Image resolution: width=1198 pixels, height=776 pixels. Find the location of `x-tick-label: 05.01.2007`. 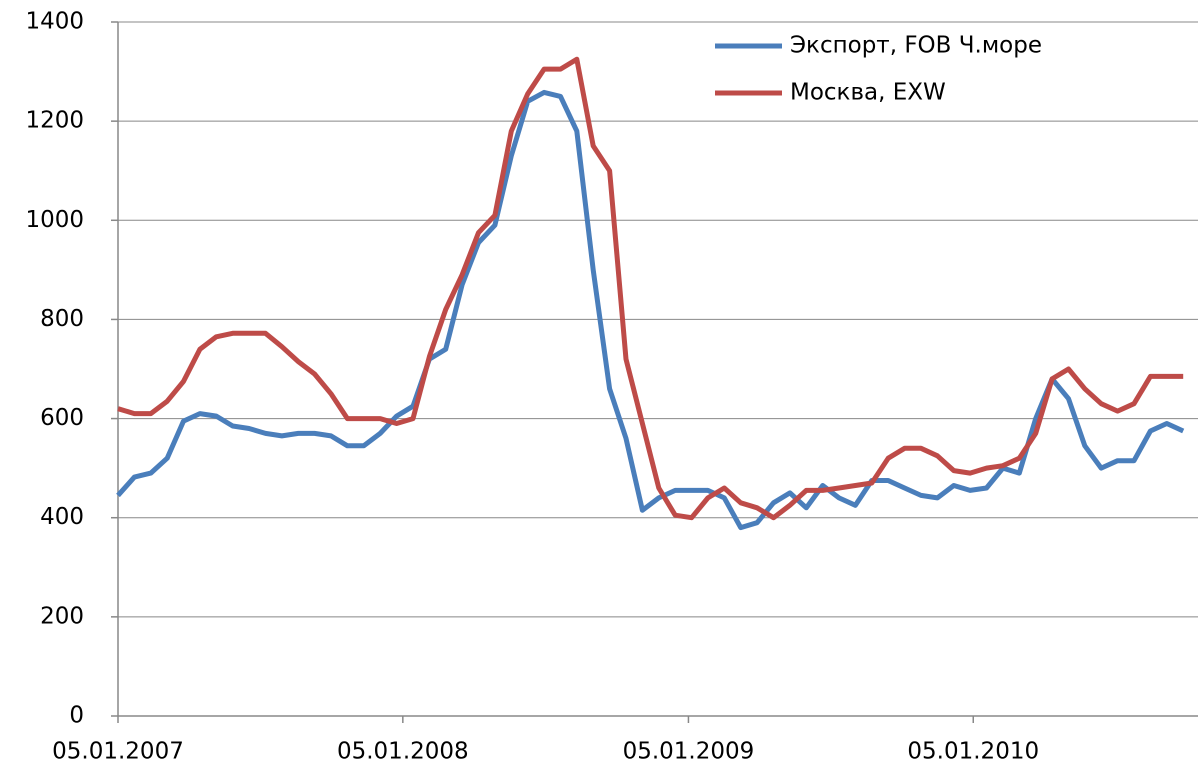

x-tick-label: 05.01.2007 is located at coordinates (118, 752).